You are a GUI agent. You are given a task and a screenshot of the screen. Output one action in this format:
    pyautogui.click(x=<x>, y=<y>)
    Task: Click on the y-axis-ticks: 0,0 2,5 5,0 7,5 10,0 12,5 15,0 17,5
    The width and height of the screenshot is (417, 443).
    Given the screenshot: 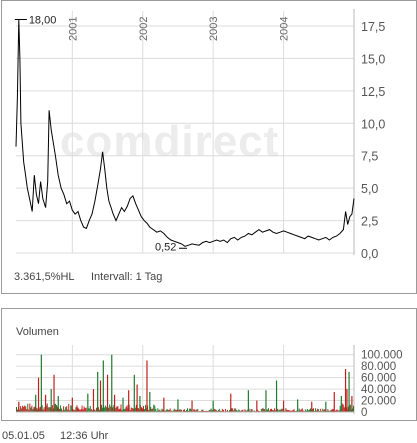 What is the action you would take?
    pyautogui.click(x=373, y=140)
    